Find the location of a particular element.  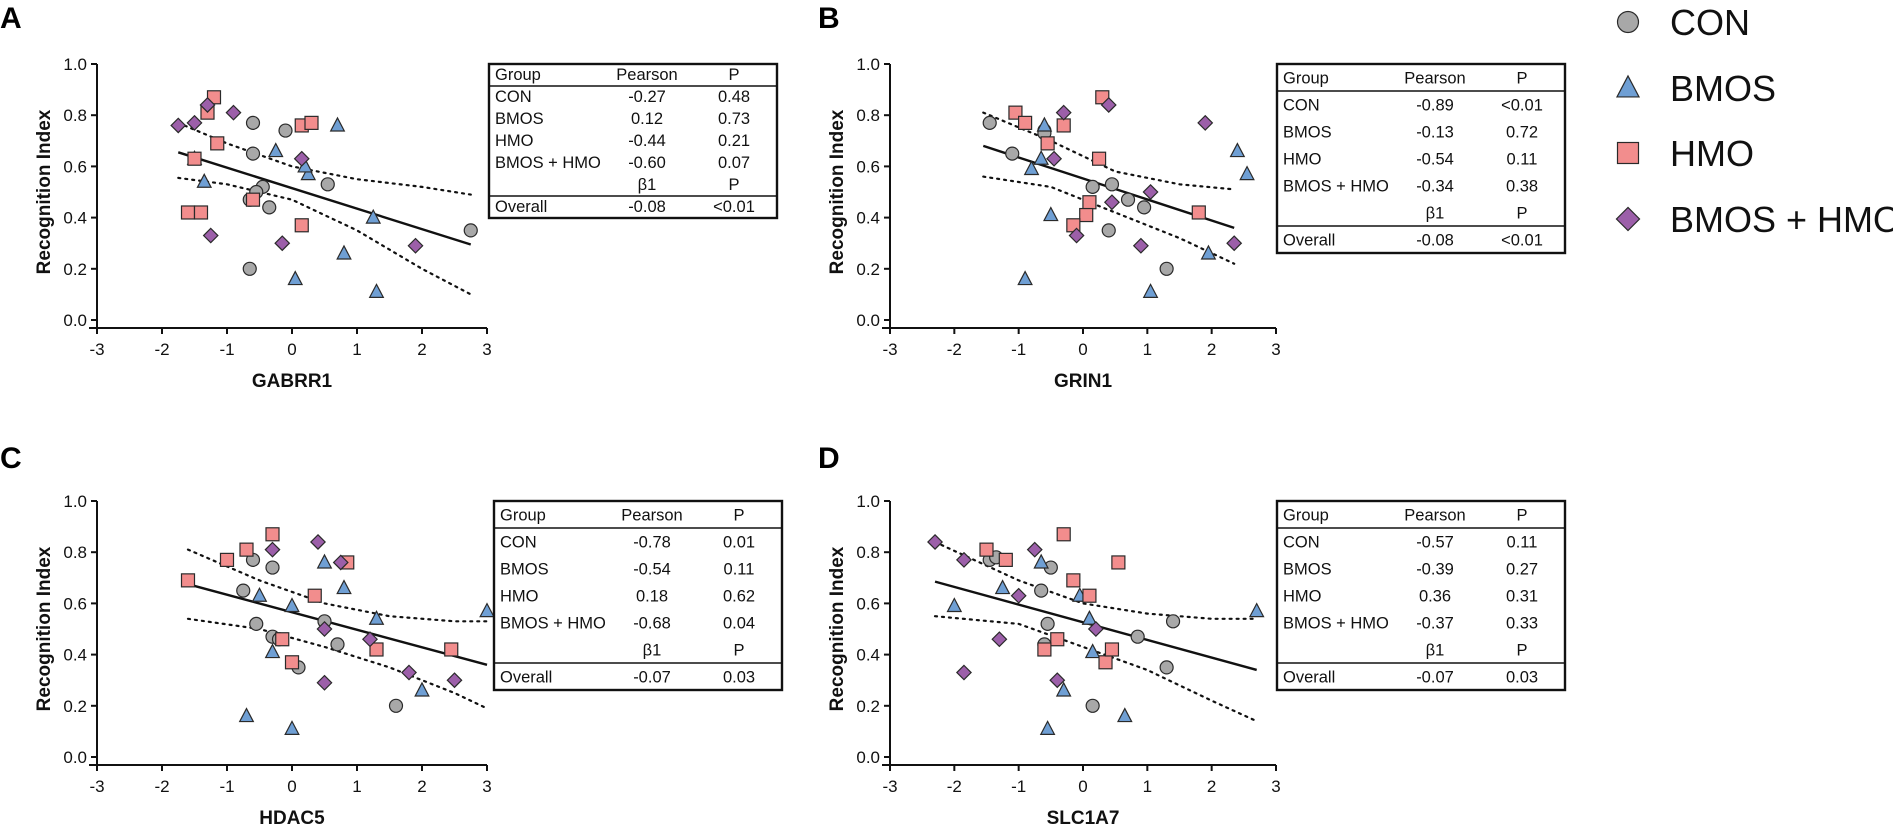

table-row-cell: <0.01 is located at coordinates (1522, 105).